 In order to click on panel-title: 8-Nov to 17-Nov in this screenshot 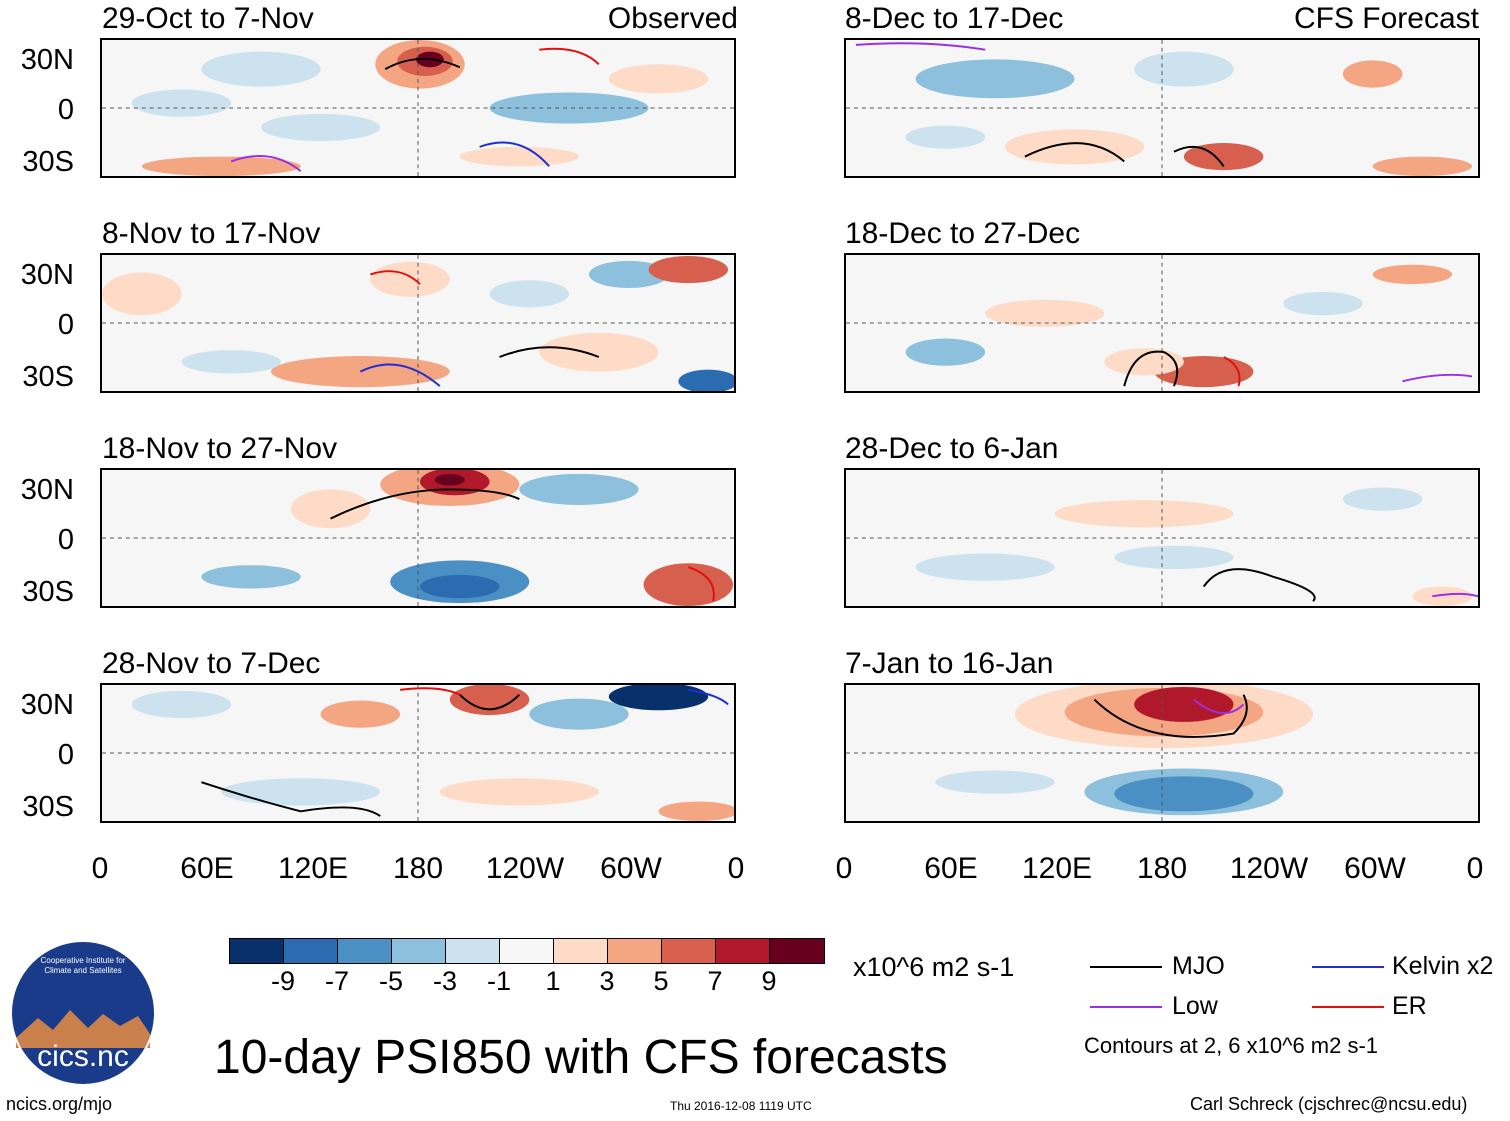, I will do `click(211, 233)`.